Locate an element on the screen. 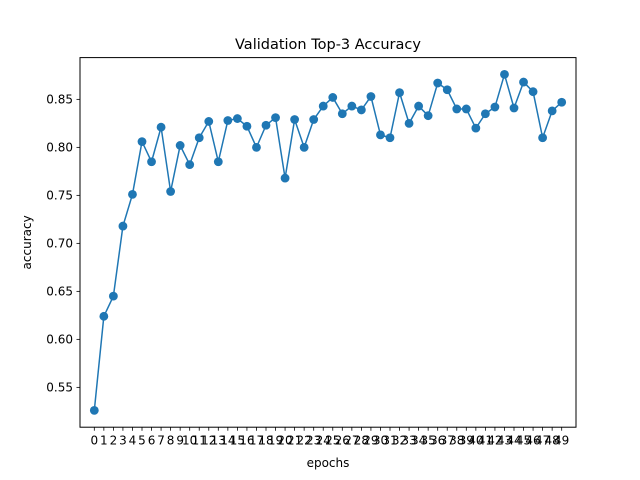 This screenshot has width=640, height=480. x-tick-label: 27 is located at coordinates (351, 441).